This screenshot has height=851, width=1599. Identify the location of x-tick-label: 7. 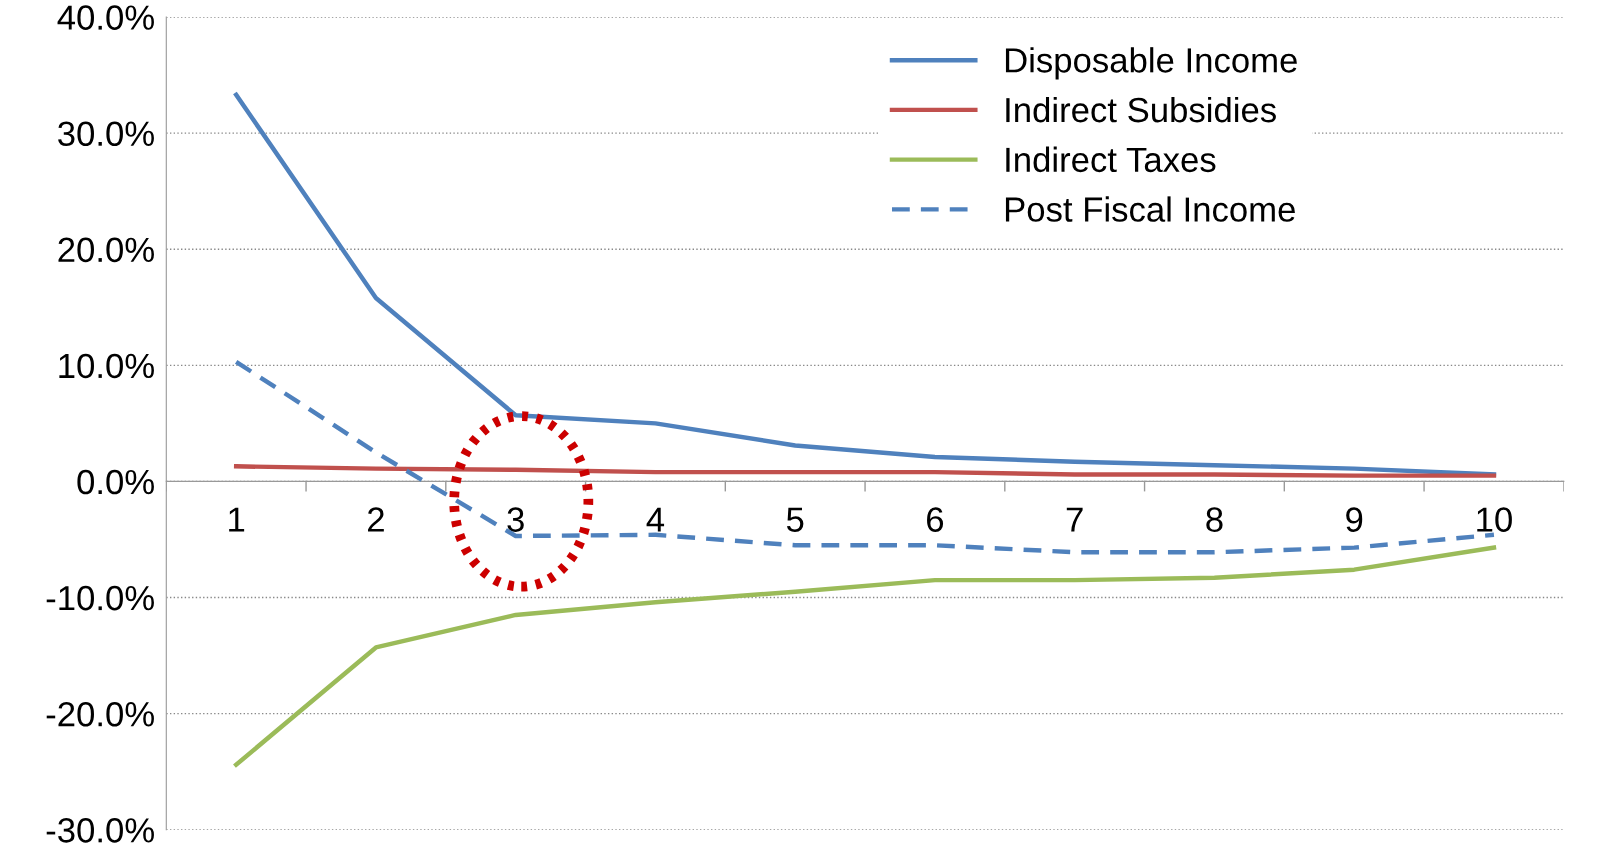
(1074, 519).